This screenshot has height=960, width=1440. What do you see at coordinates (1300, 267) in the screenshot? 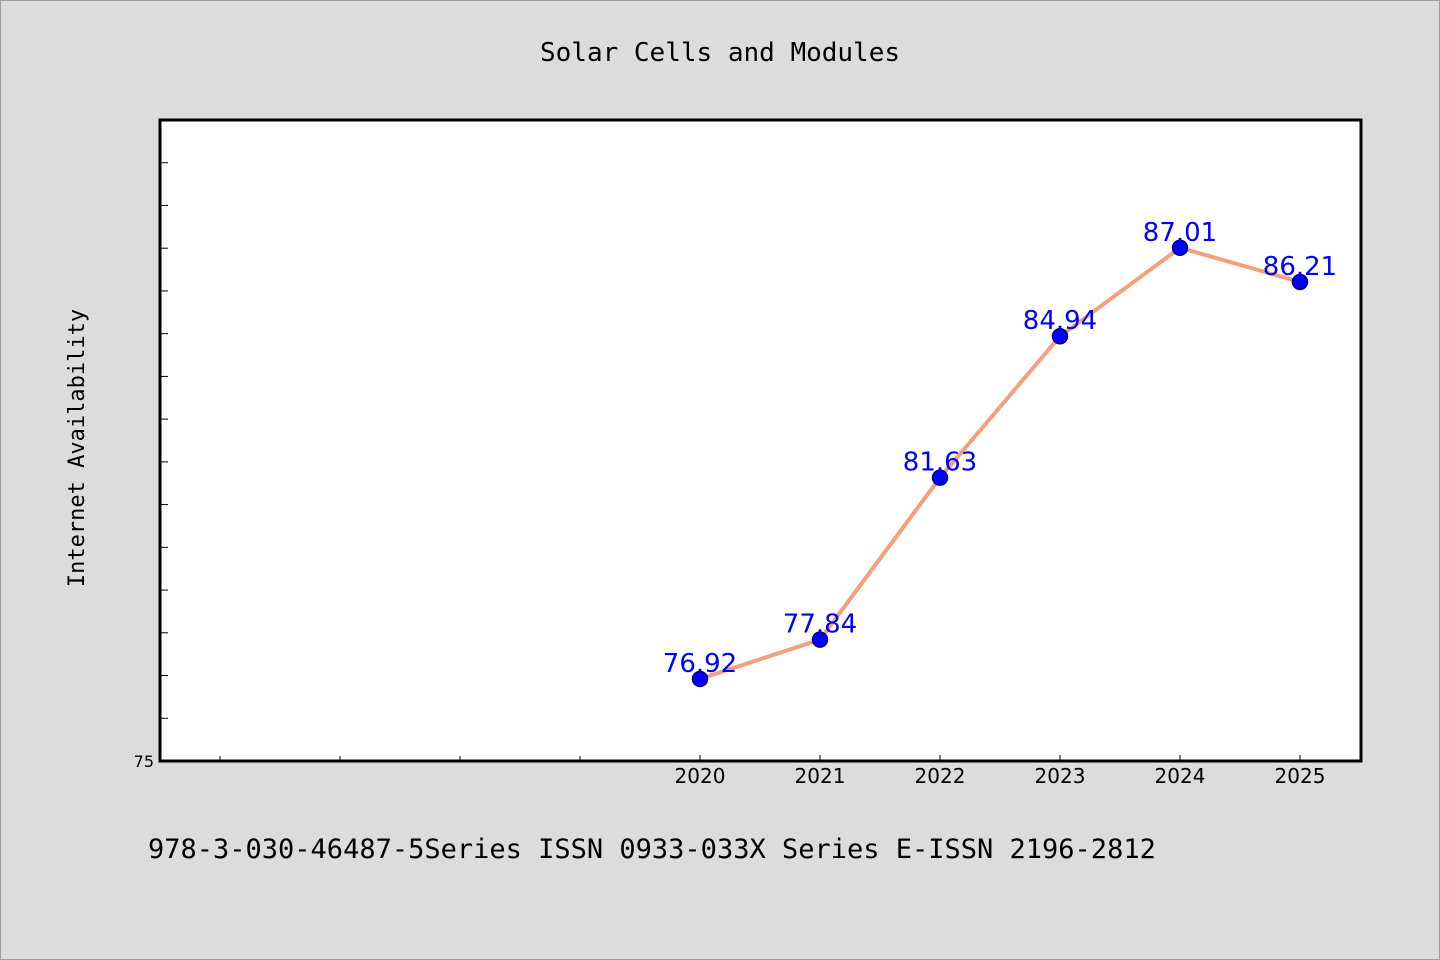
I see `data-label: 86.21` at bounding box center [1300, 267].